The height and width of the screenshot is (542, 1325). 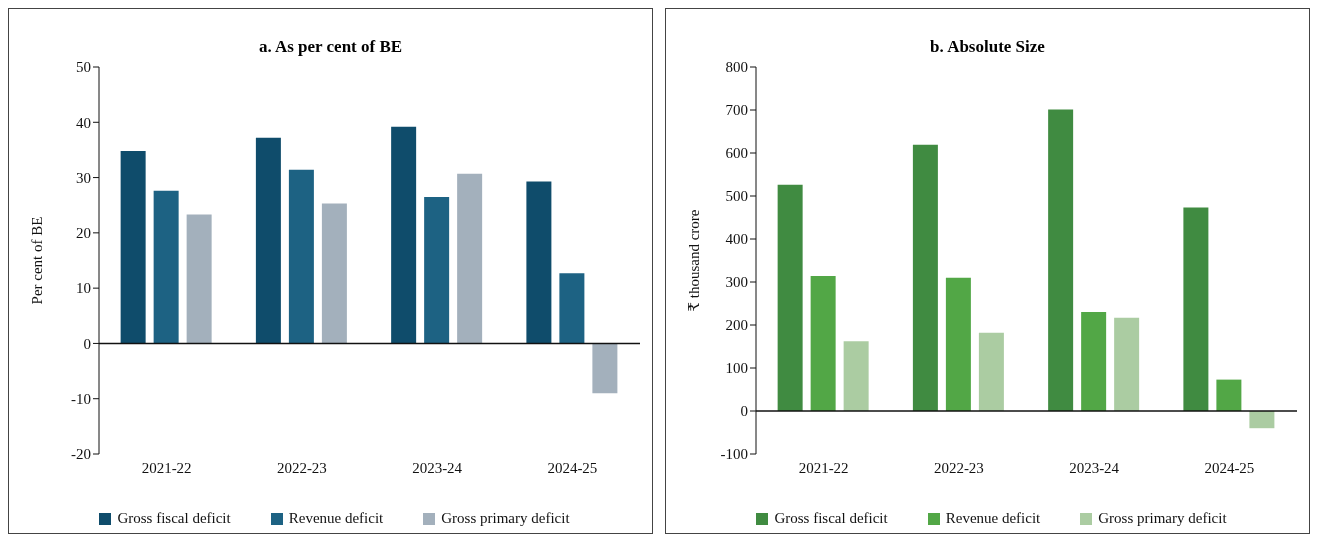 I want to click on y-tick-label: 10, so click(x=83, y=288).